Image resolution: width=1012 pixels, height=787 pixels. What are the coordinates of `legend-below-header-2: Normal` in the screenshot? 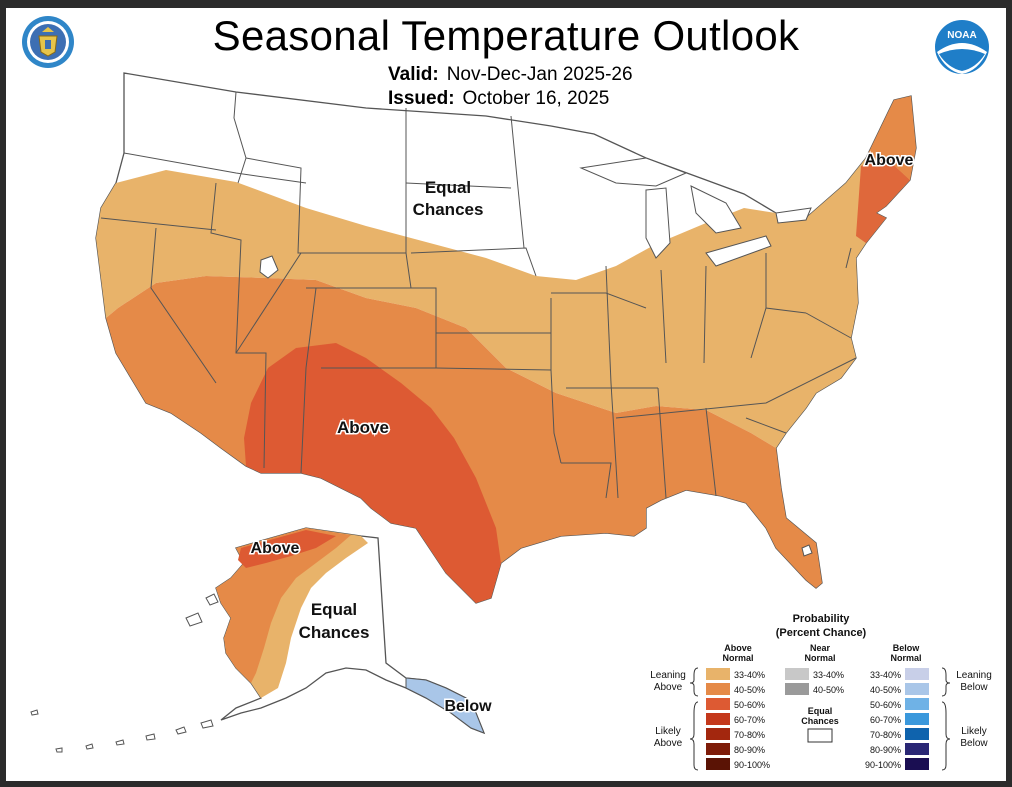 It's located at (905, 658).